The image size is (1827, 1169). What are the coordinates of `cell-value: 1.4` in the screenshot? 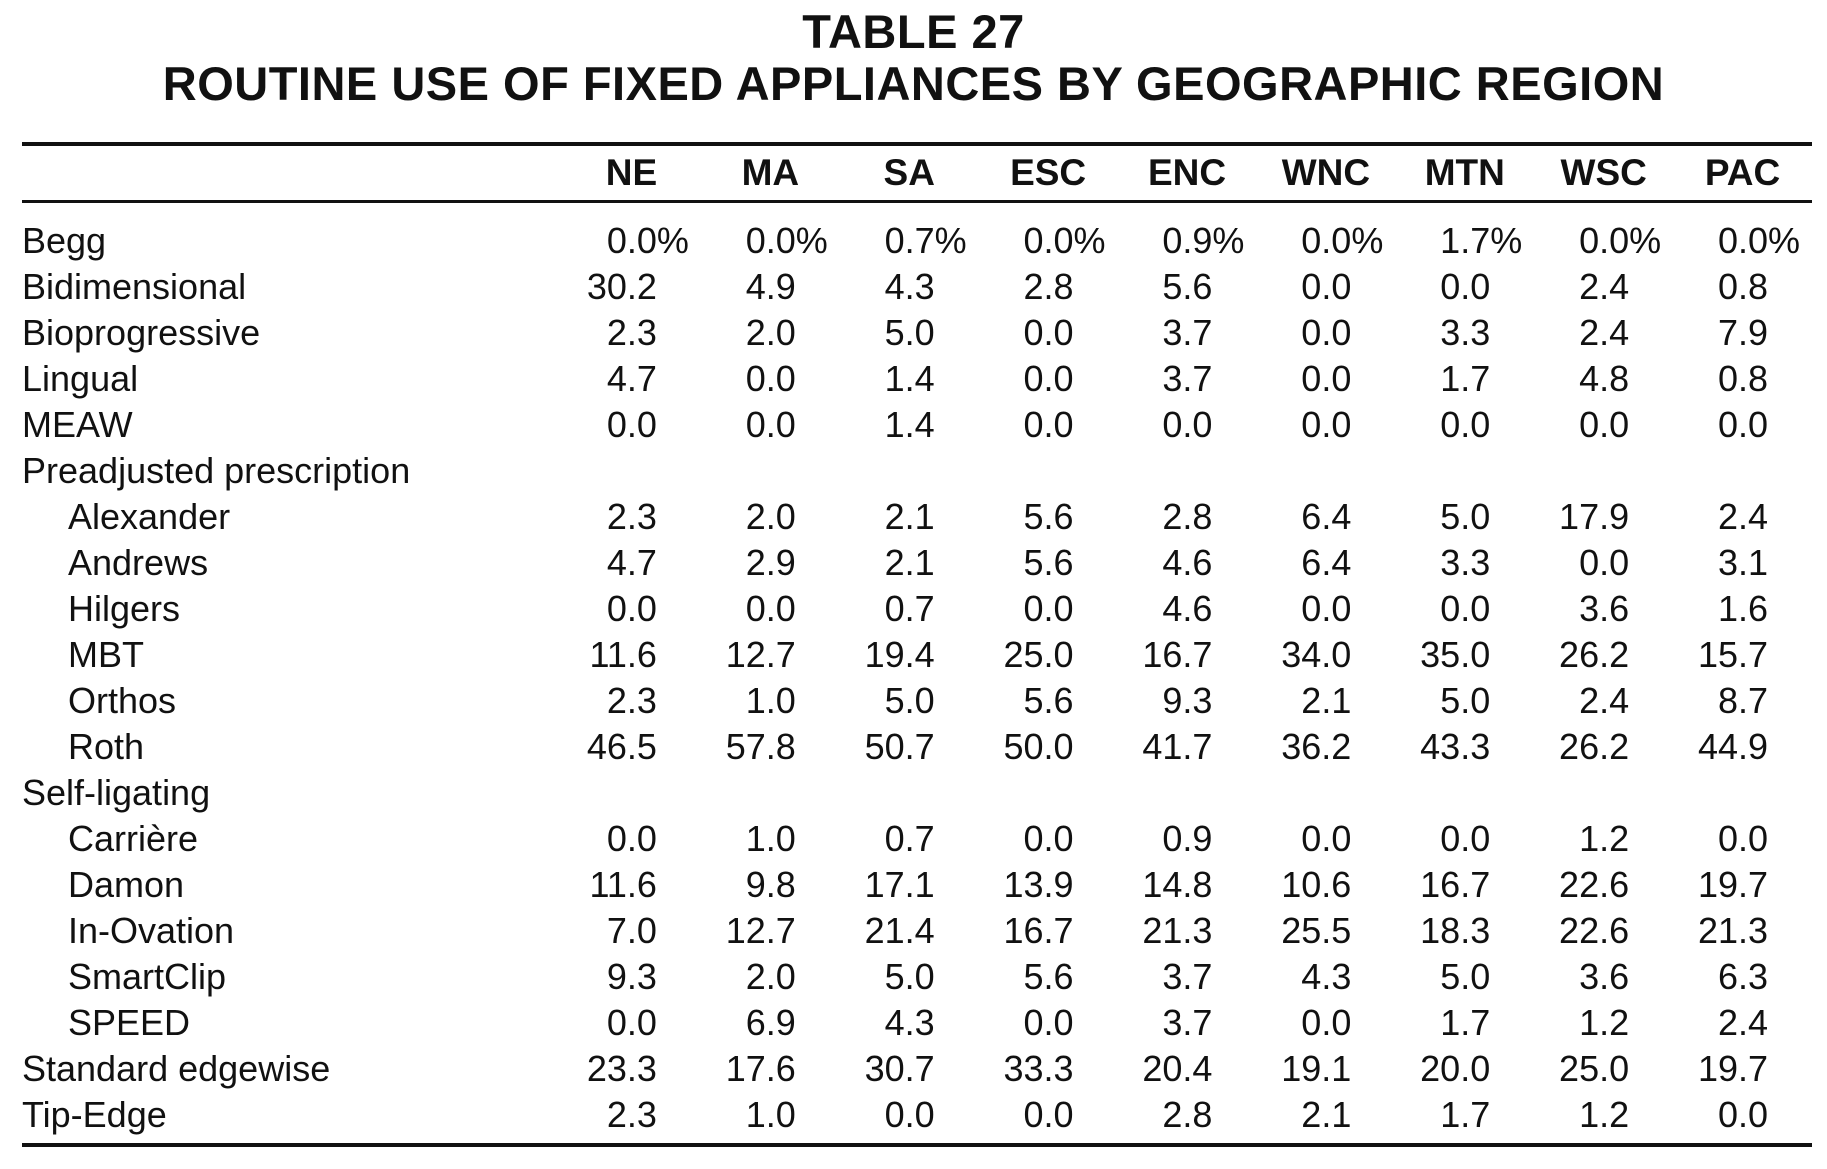 It's located at (909, 378).